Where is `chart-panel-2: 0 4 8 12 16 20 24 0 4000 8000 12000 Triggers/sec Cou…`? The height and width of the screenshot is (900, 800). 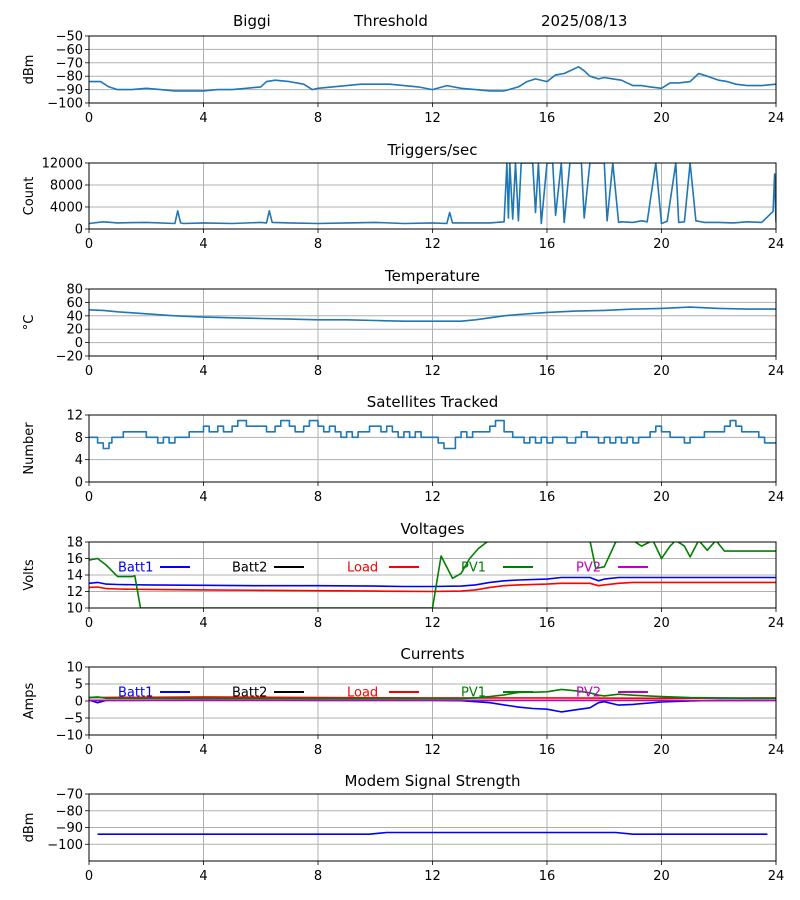 chart-panel-2: 0 4 8 12 16 20 24 0 4000 8000 12000 Triggers/sec Cou… is located at coordinates (403, 196).